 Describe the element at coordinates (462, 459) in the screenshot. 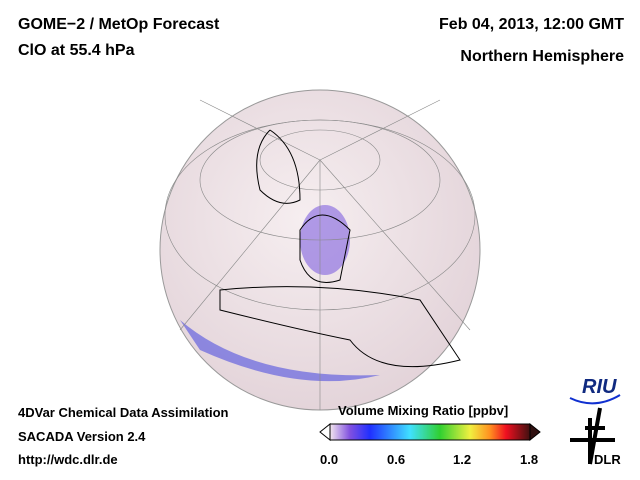

I see `colorbar-tick: 1.2` at that location.